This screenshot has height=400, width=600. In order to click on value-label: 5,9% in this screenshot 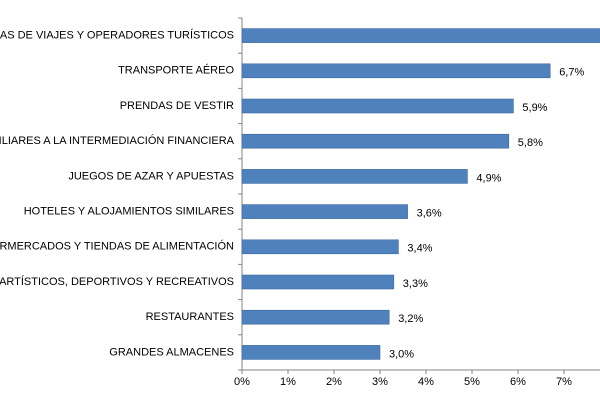, I will do `click(534, 108)`.